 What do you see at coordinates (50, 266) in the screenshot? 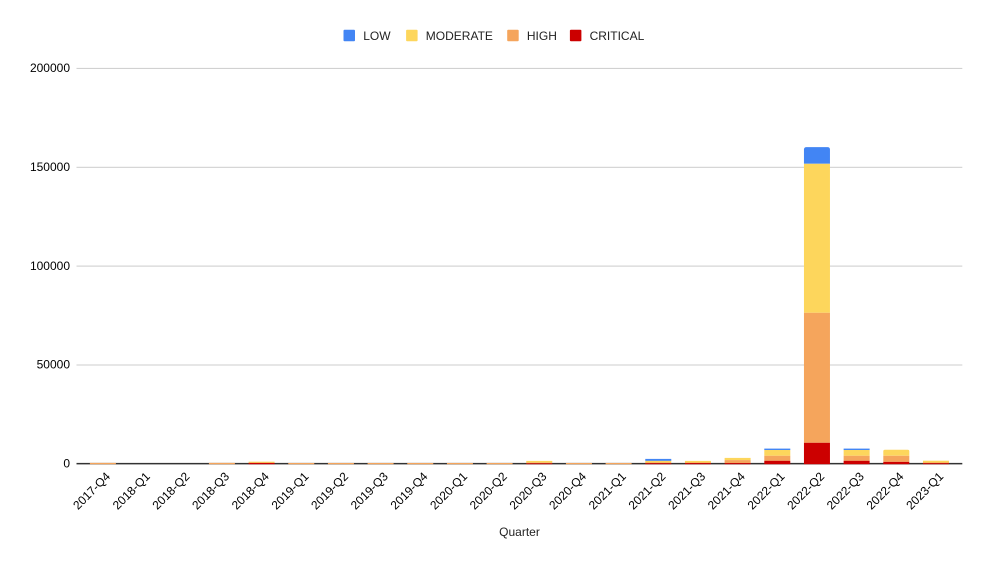
I see `svg-text: 100000` at bounding box center [50, 266].